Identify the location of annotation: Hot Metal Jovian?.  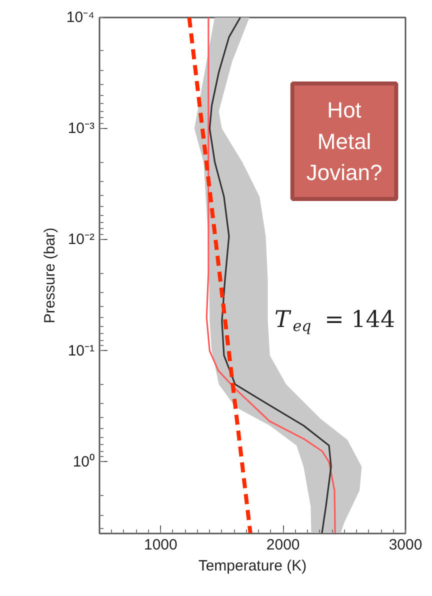
(344, 142).